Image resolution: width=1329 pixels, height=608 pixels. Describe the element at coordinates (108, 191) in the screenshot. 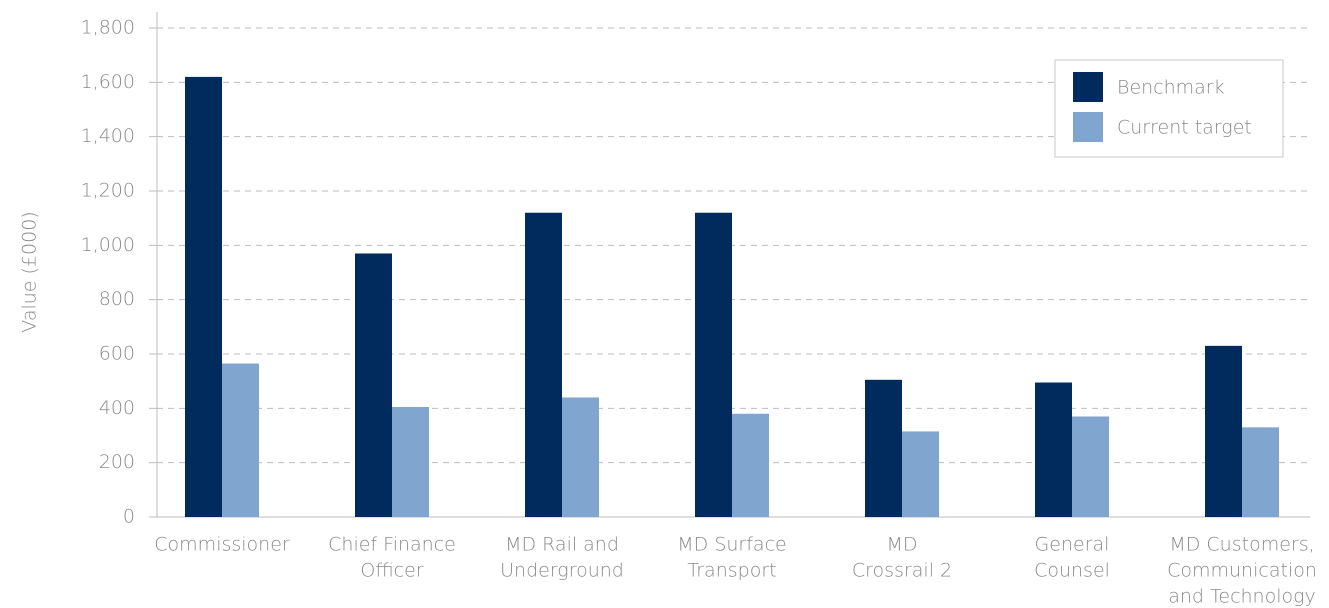

I see `y-tick-label: 1,200` at that location.